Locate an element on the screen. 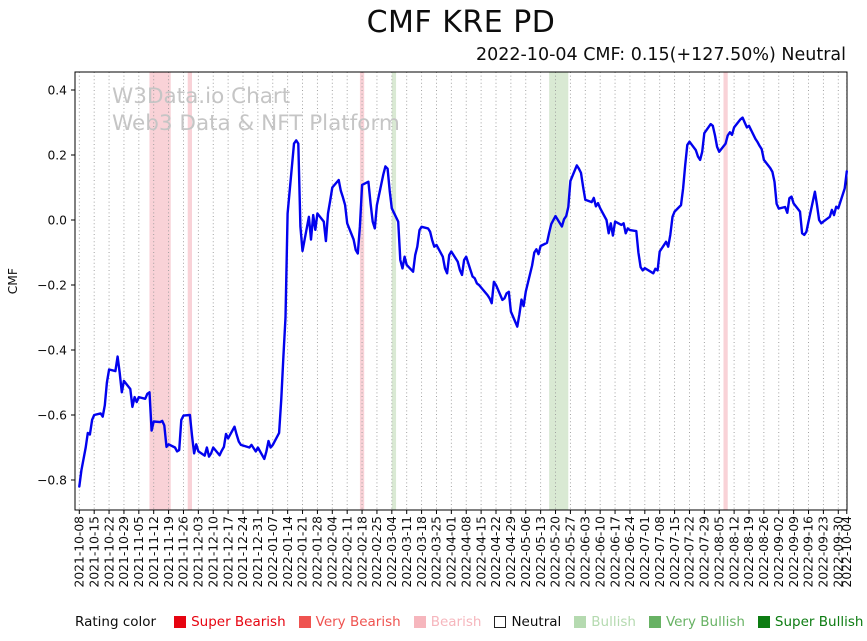 The width and height of the screenshot is (867, 641). y-tick-label: 0.0 is located at coordinates (57, 220).